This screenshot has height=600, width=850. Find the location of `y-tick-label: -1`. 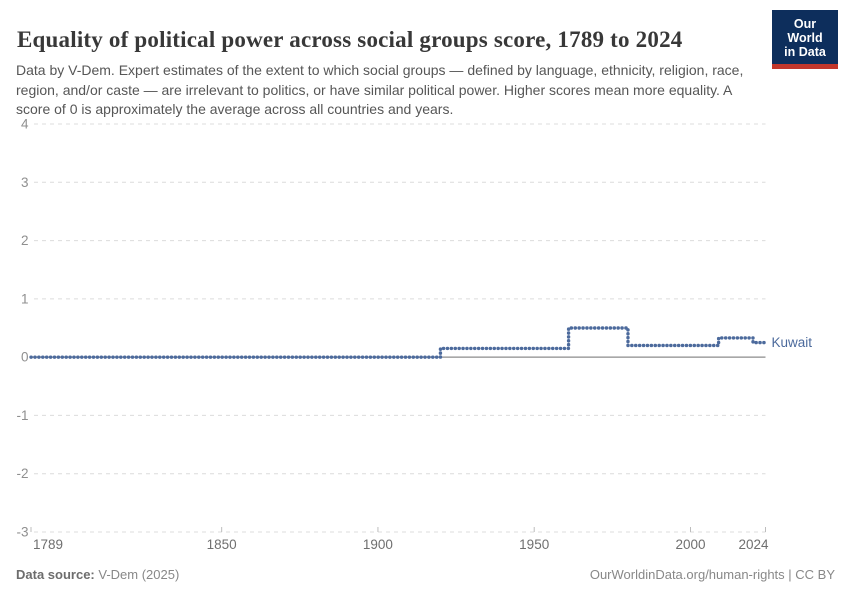

y-tick-label: -1 is located at coordinates (22, 415).